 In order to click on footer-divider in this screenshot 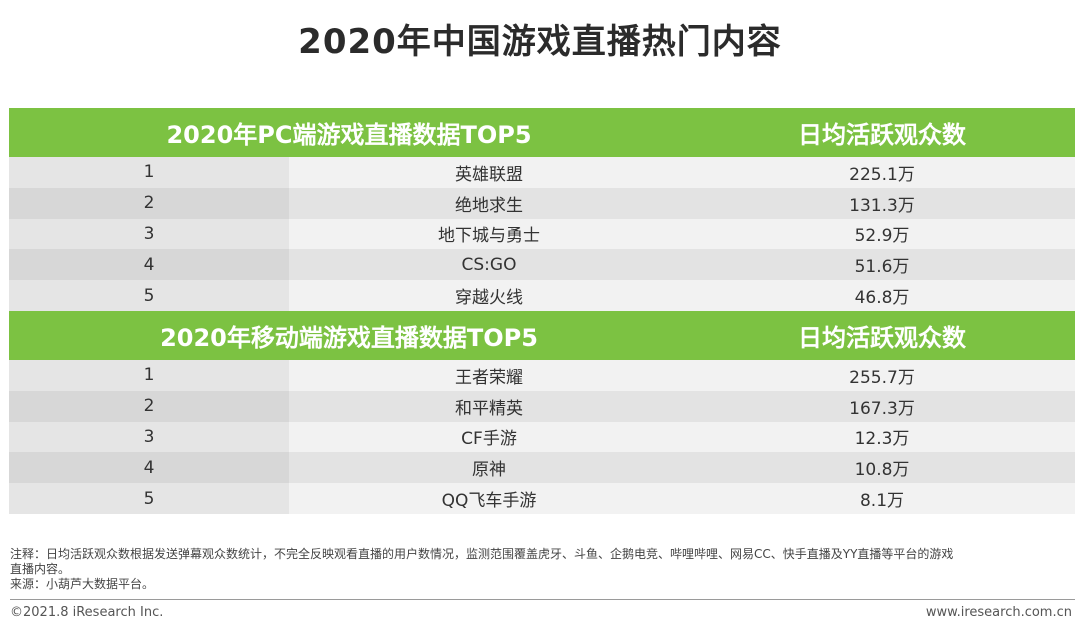, I will do `click(542, 599)`.